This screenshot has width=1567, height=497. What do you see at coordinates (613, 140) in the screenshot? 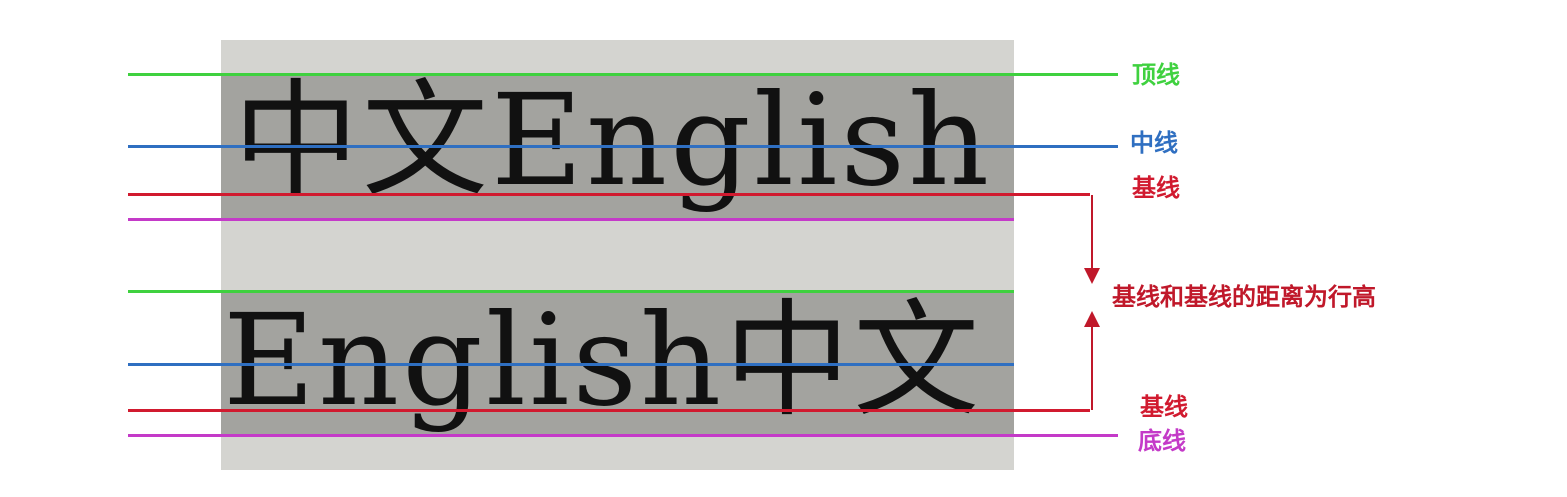
I see `sample-text-line-1: 中文English` at bounding box center [613, 140].